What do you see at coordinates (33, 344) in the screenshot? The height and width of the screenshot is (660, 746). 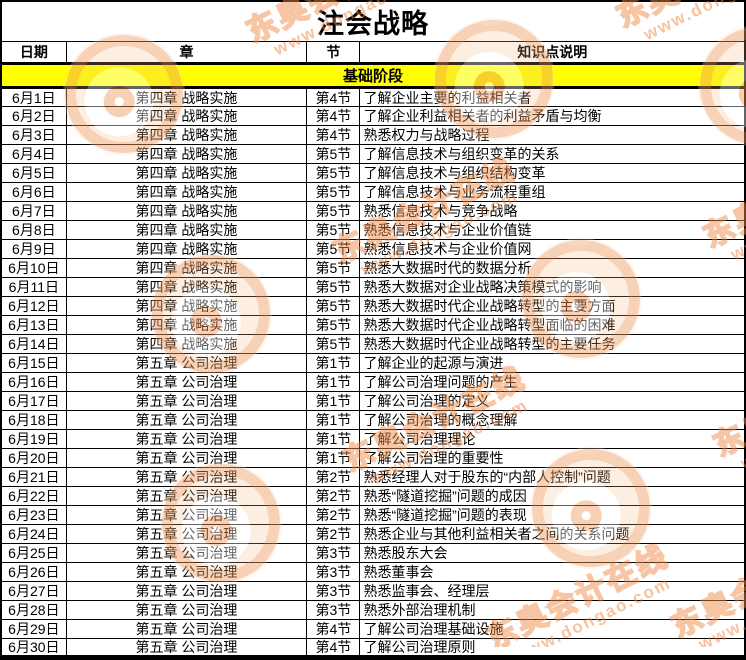 I see `date-cell: 6月14日` at bounding box center [33, 344].